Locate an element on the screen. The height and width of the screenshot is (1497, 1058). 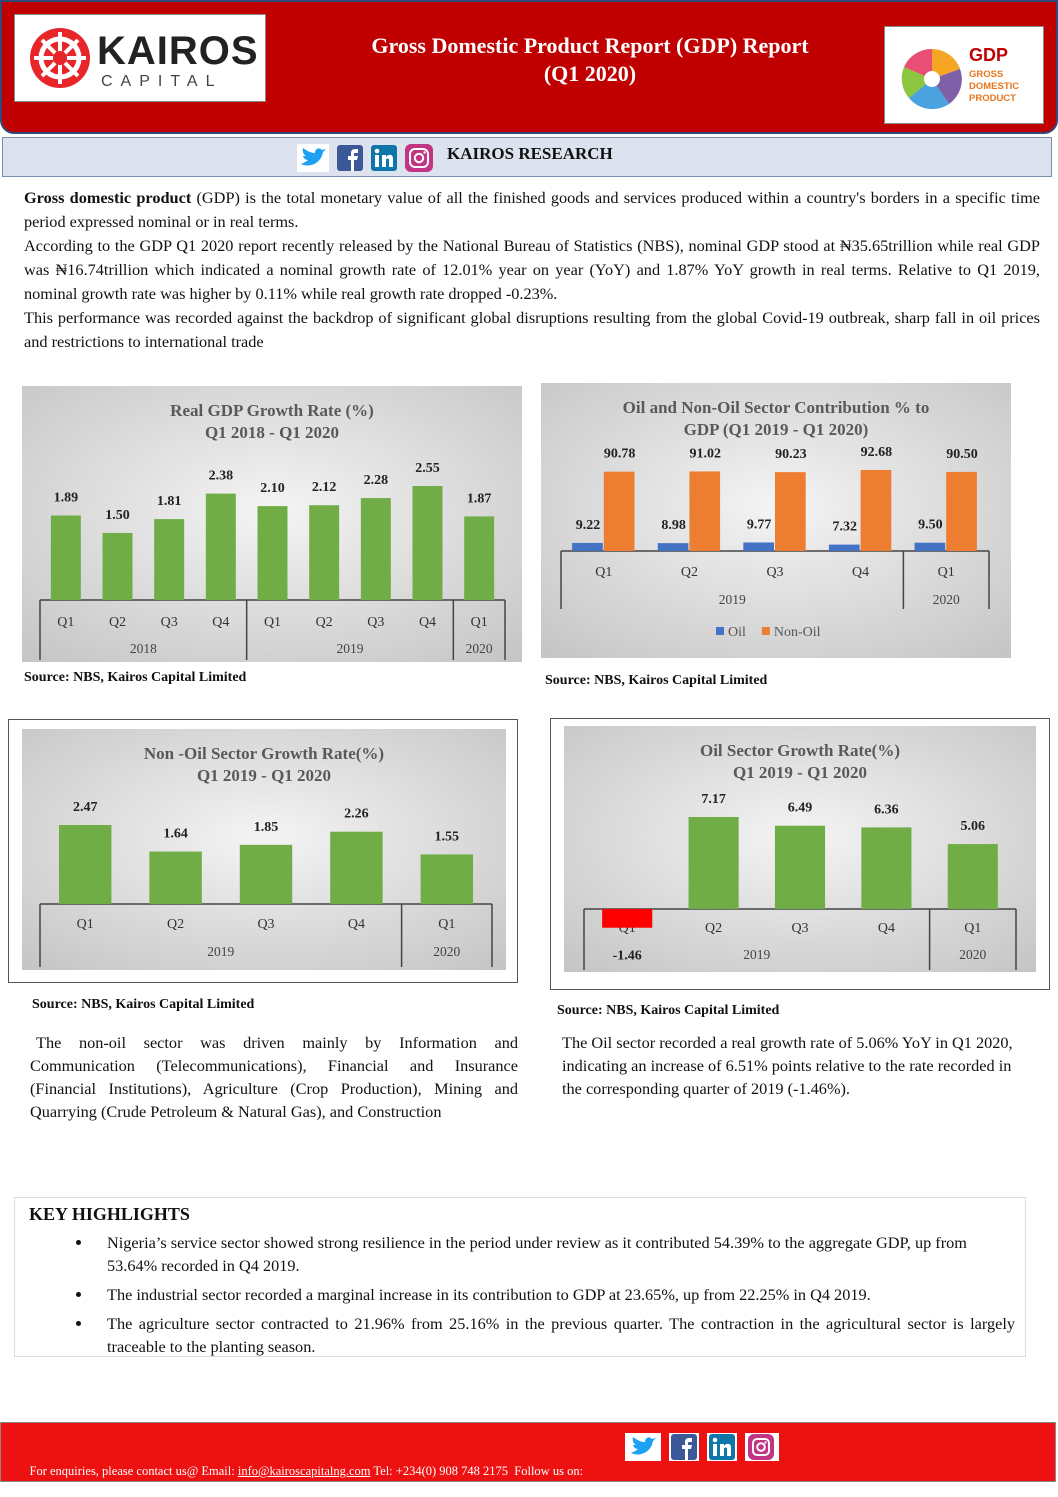
legend-swatch is located at coordinates (720, 631).